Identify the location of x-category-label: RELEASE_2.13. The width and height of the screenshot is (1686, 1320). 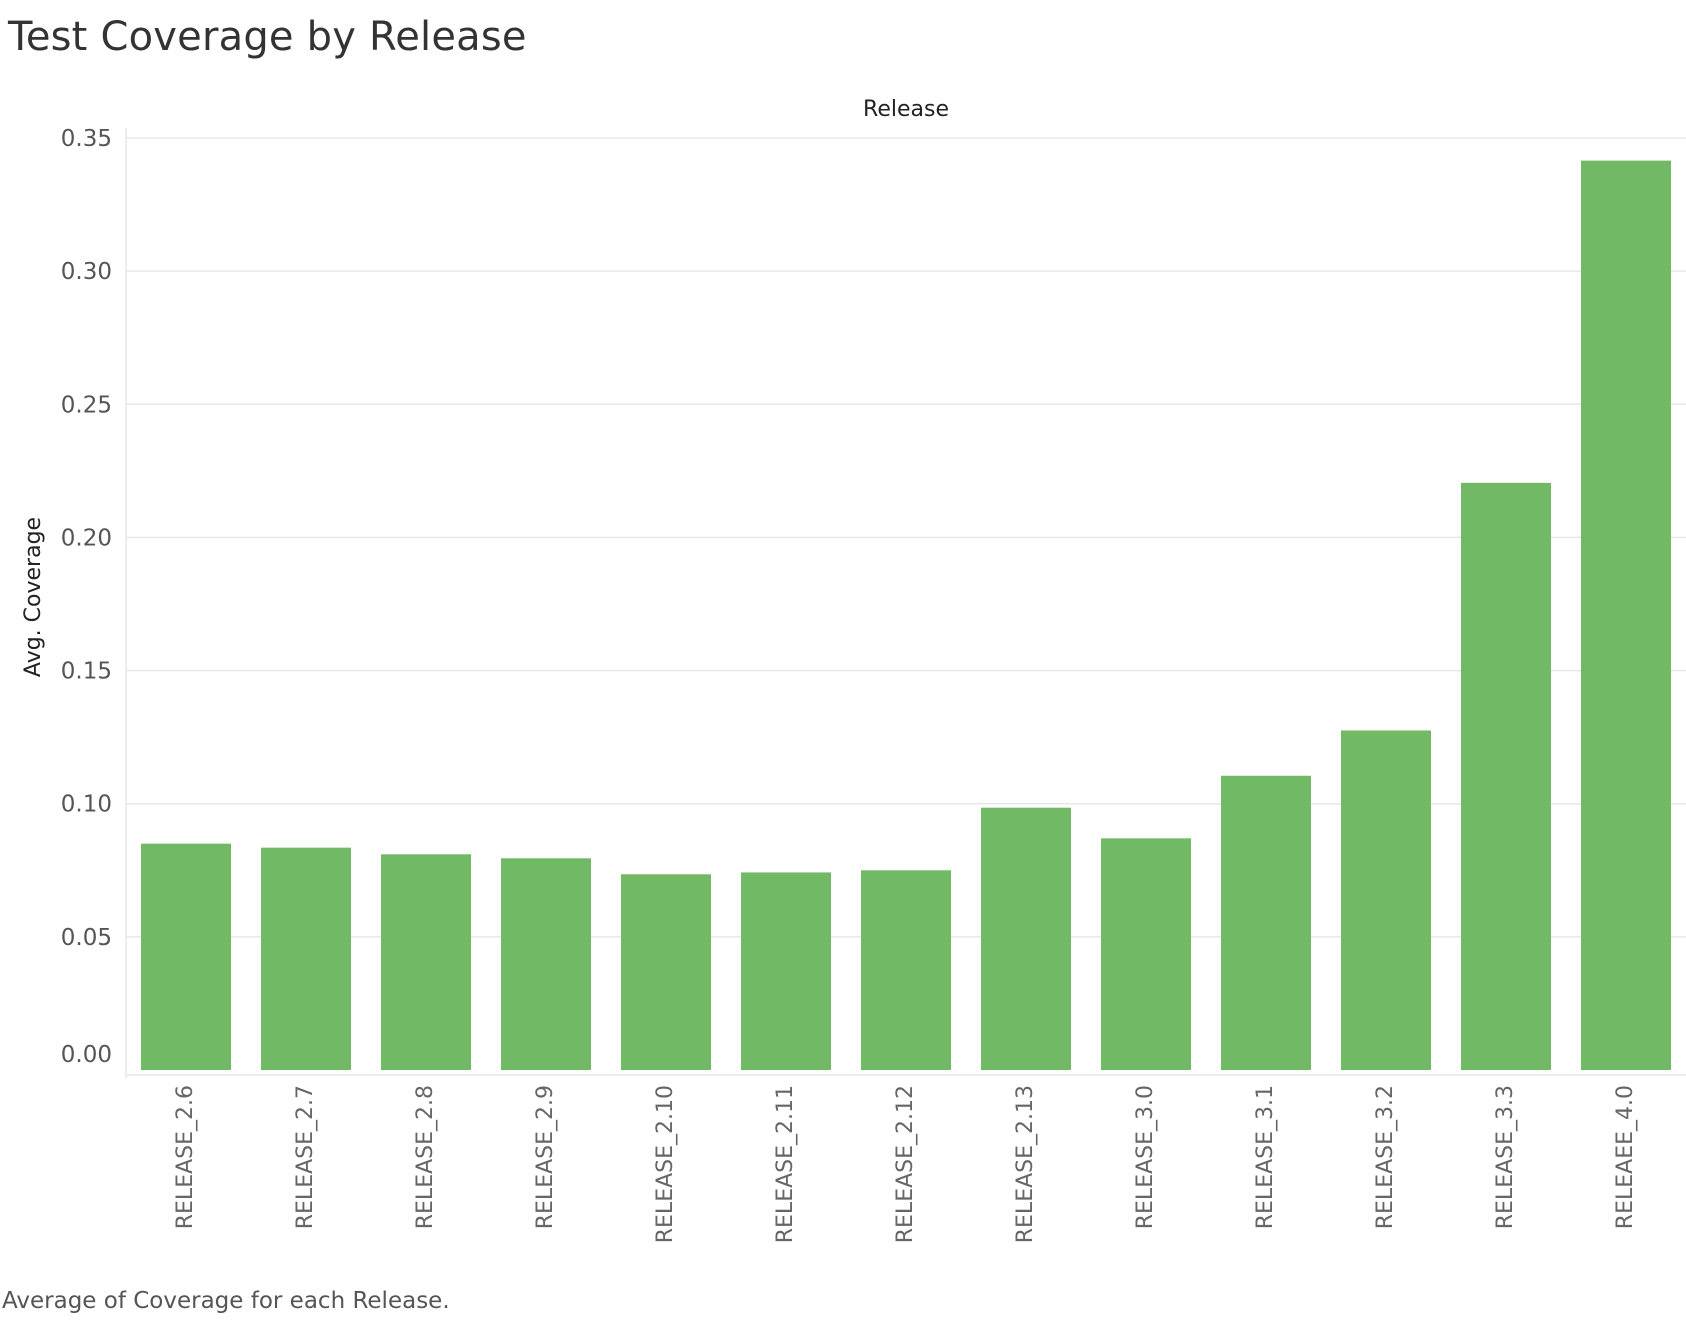
(1025, 1164).